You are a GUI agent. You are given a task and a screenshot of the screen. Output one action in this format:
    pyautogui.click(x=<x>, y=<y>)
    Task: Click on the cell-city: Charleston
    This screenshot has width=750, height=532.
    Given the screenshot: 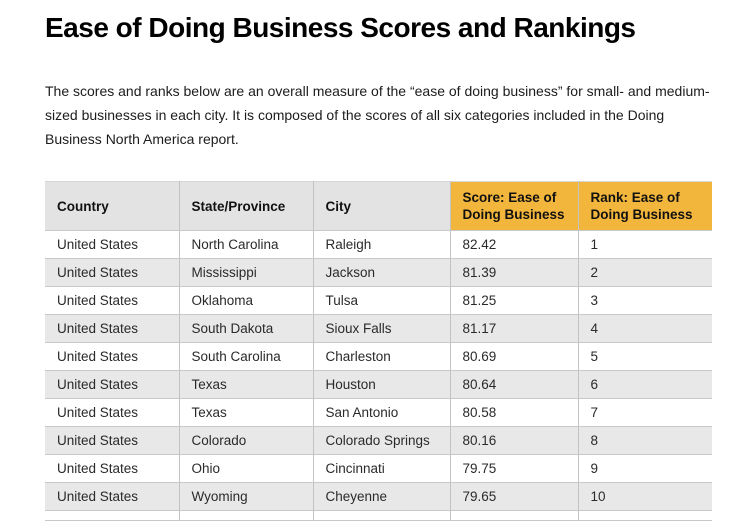 What is the action you would take?
    pyautogui.click(x=381, y=356)
    